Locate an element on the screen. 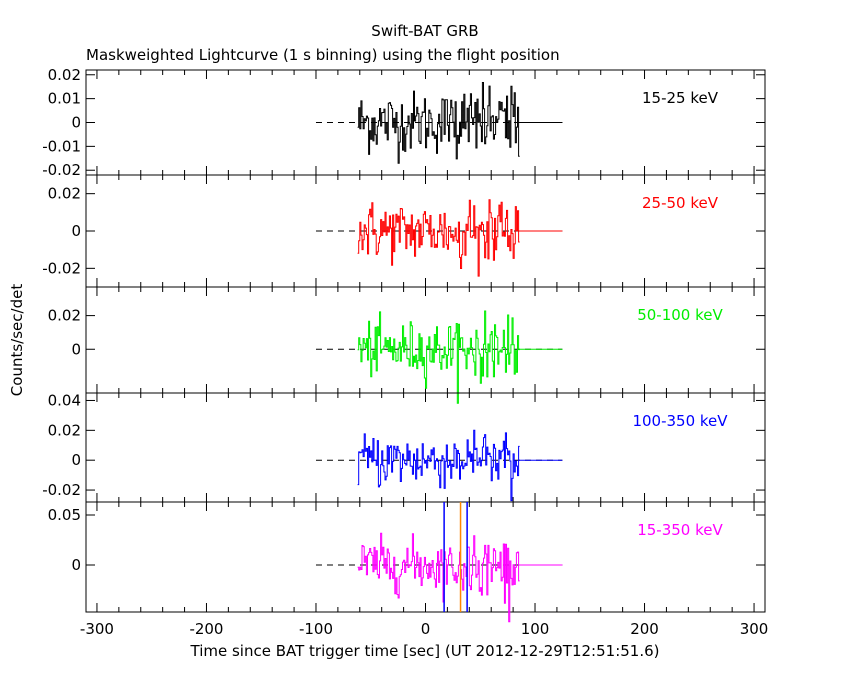 Image resolution: width=850 pixels, height=680 pixels. y-tick-label: 0.01 is located at coordinates (64, 99).